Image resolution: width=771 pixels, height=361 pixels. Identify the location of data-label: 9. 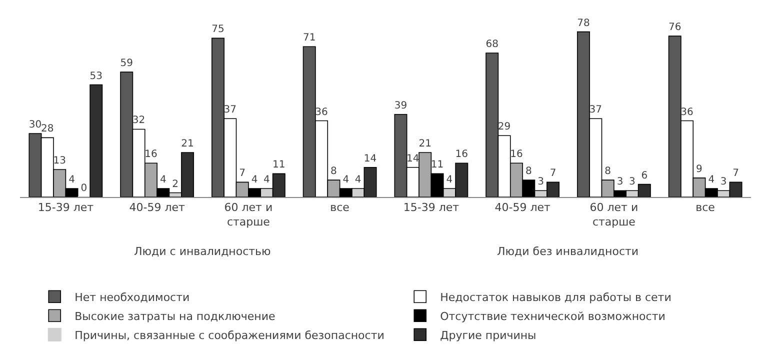
(699, 169).